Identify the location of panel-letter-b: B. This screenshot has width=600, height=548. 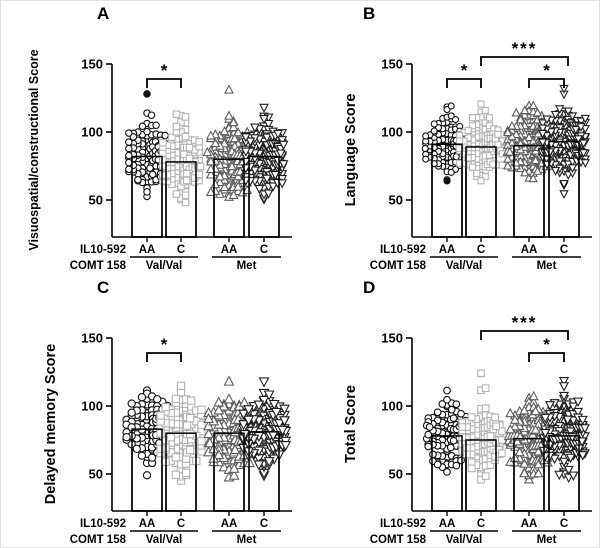
(369, 13).